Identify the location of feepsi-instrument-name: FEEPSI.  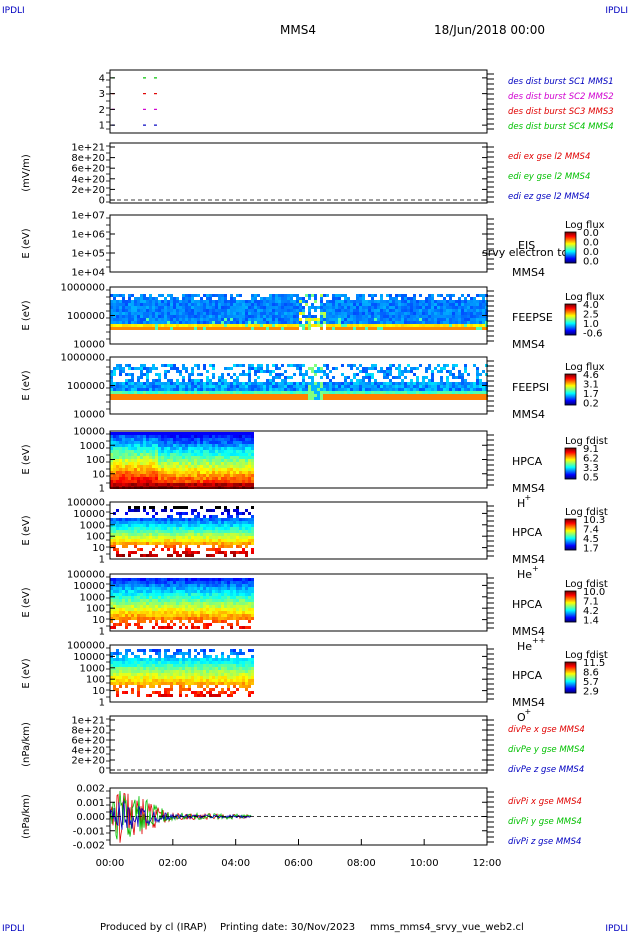
(530, 387).